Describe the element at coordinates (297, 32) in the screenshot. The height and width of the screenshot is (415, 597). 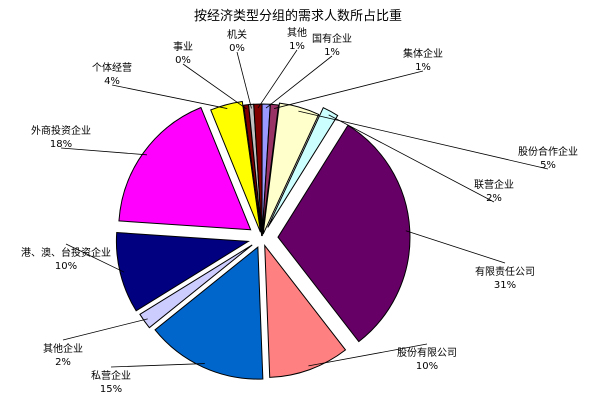
I see `slice-name-label-14: 其他` at that location.